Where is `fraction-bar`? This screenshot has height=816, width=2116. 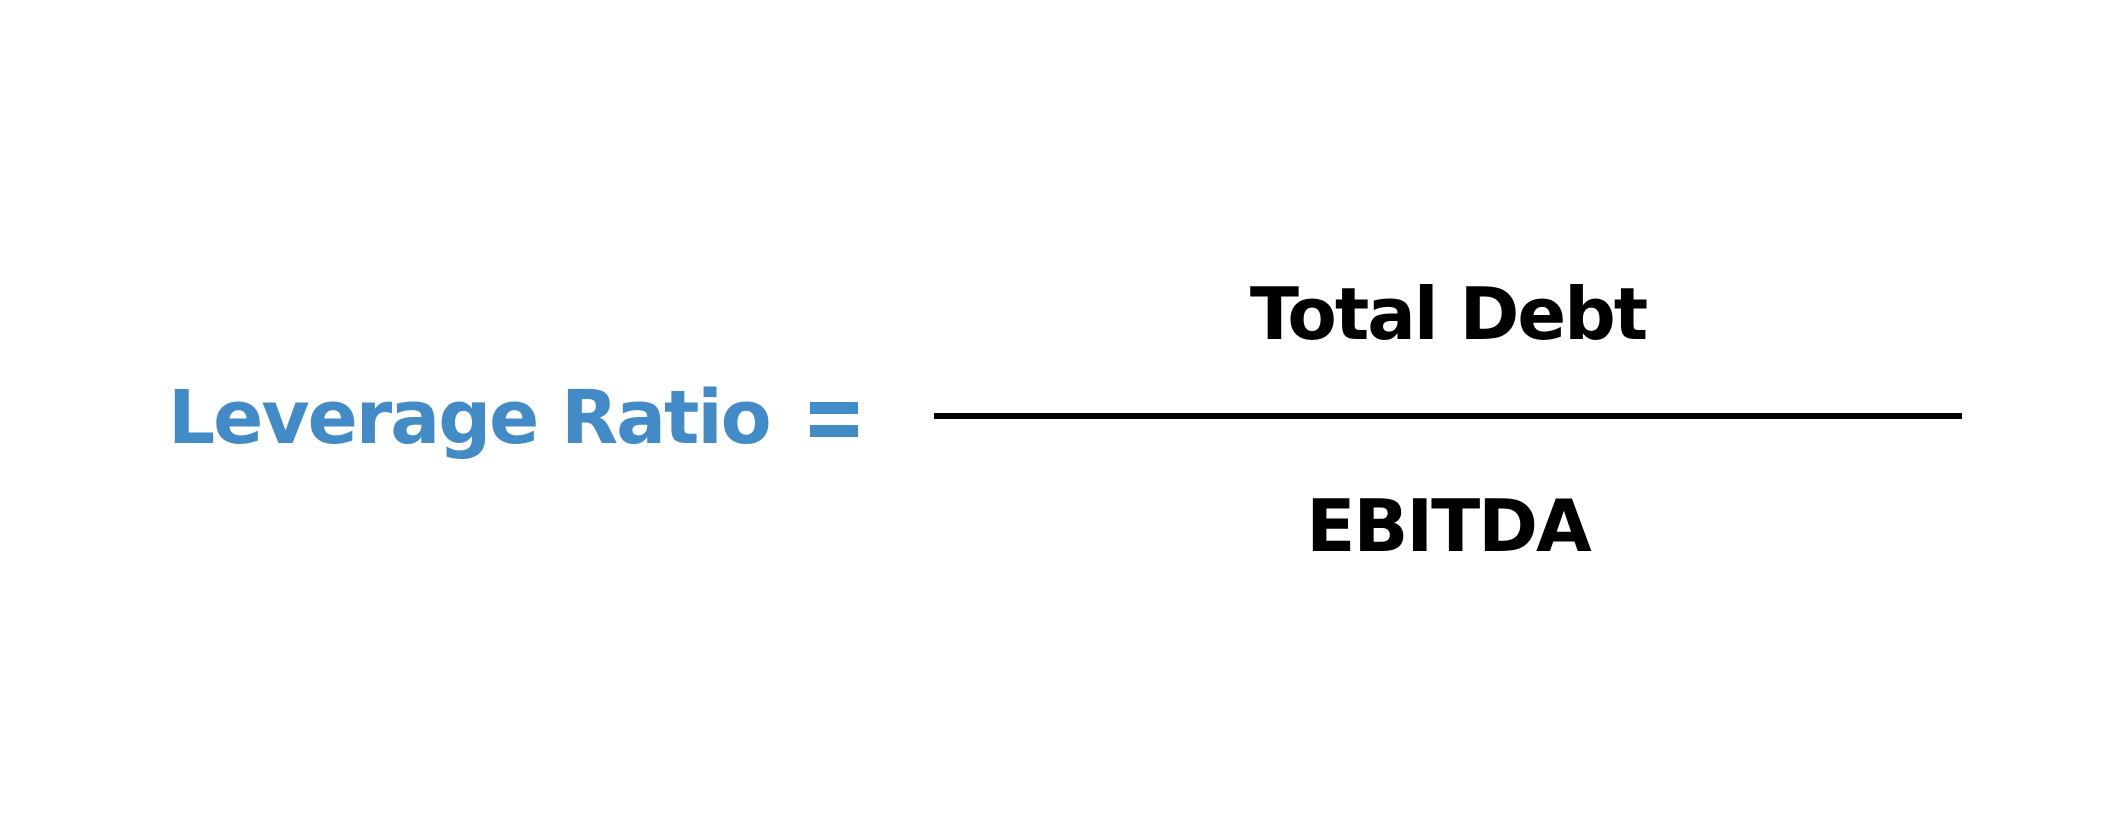
fraction-bar is located at coordinates (1448, 416).